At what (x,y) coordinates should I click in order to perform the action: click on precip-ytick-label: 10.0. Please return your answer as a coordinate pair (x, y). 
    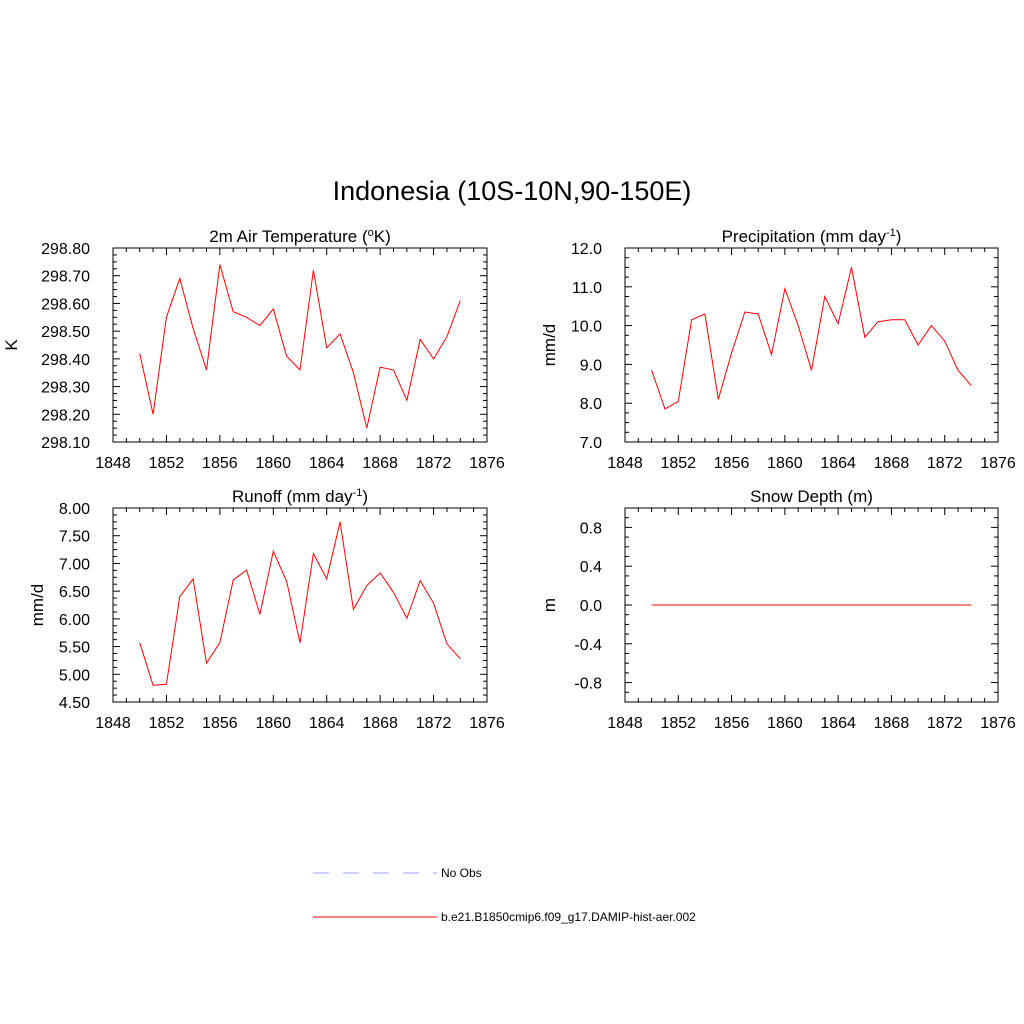
    Looking at the image, I should click on (586, 327).